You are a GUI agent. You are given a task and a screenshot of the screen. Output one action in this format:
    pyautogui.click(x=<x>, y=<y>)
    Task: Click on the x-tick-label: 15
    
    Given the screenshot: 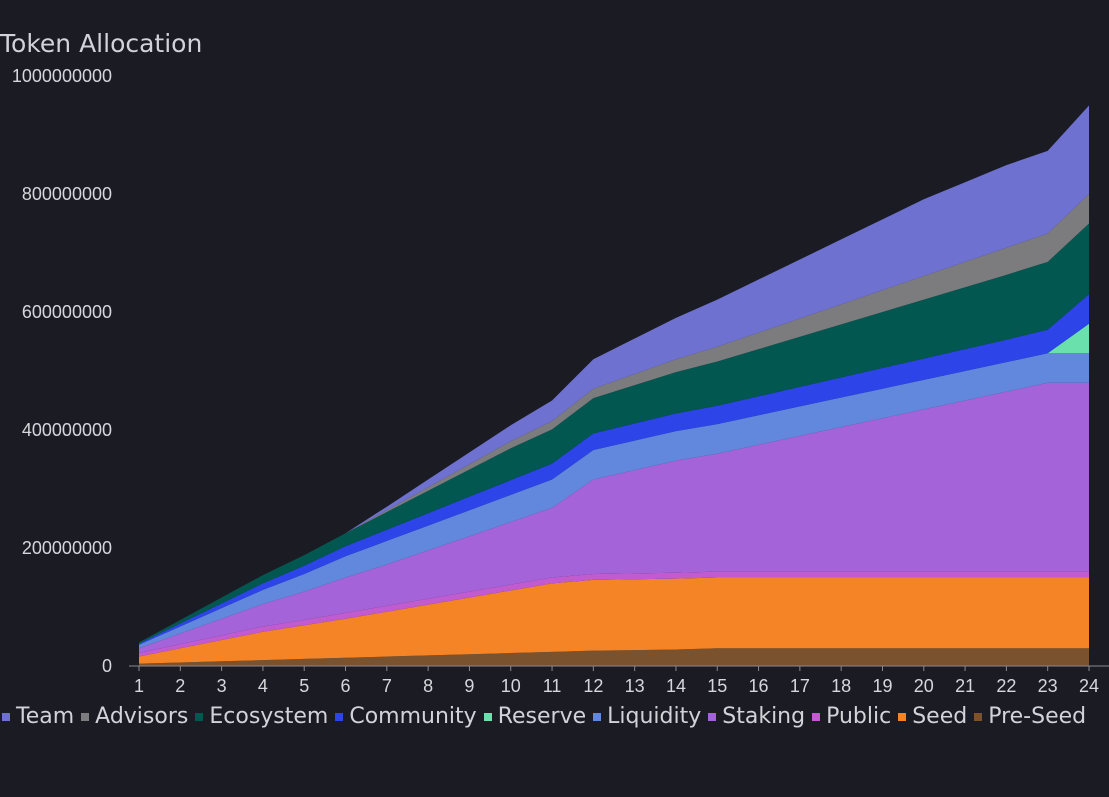 What is the action you would take?
    pyautogui.click(x=717, y=686)
    